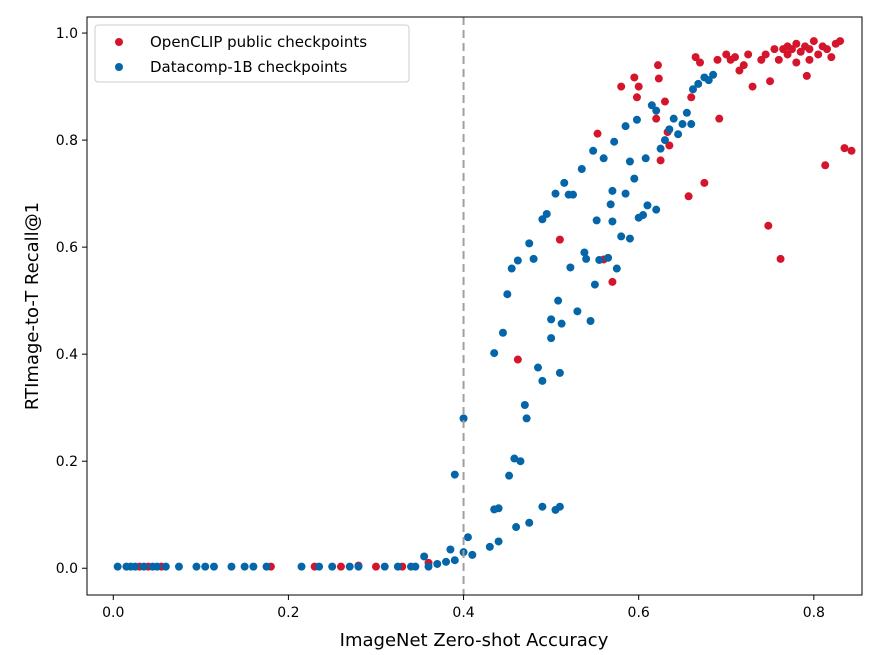 The image size is (877, 655). What do you see at coordinates (67, 248) in the screenshot?
I see `y-tick-label: 0.6` at bounding box center [67, 248].